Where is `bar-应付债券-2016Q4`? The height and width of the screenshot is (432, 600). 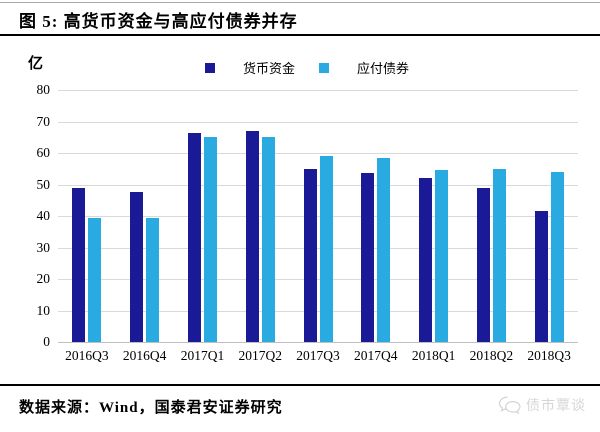 bar-应付债券-2016Q4 is located at coordinates (153, 279).